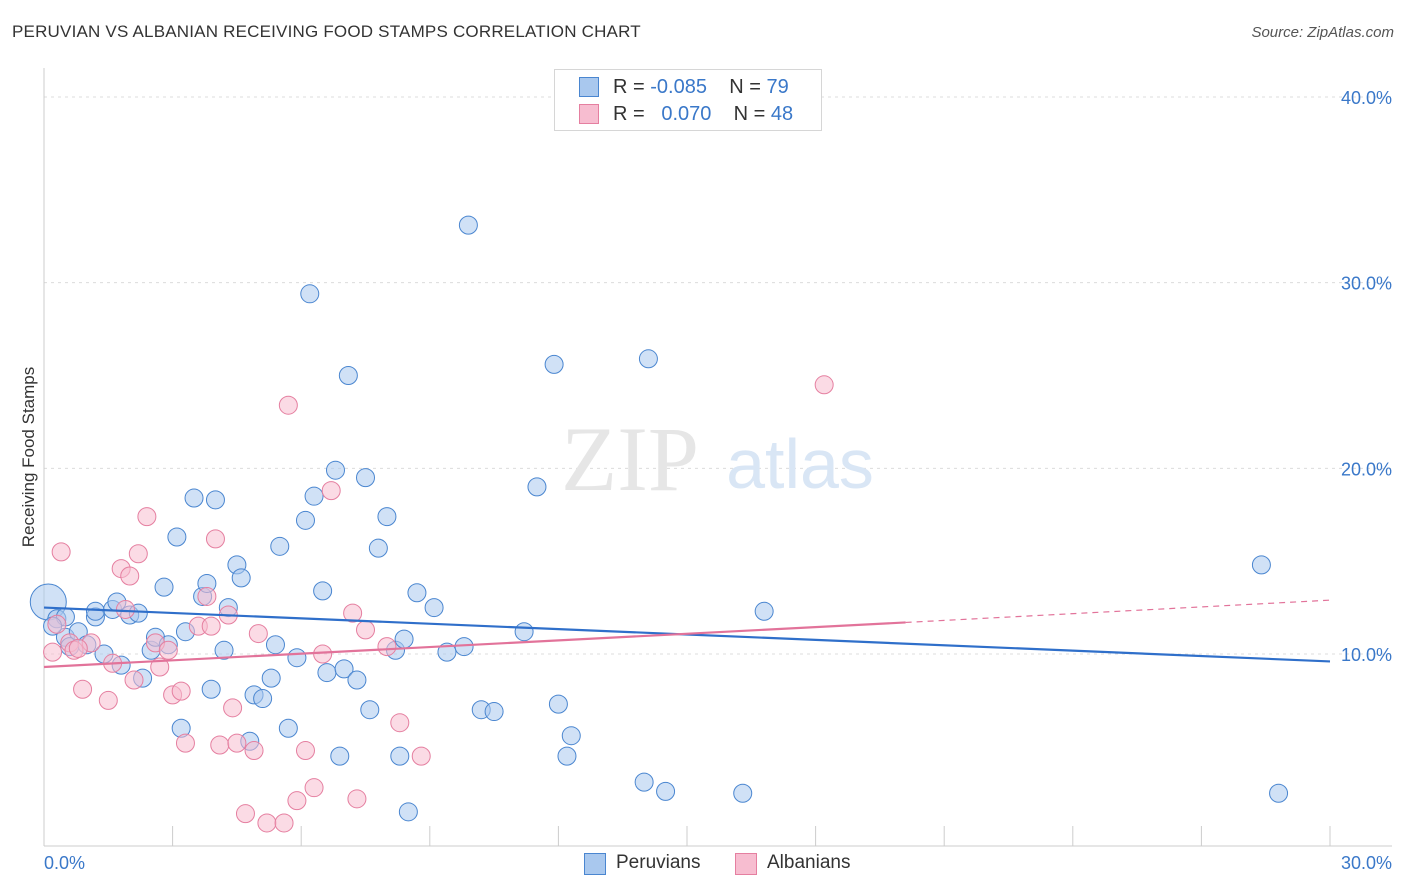 This screenshot has height=892, width=1406. What do you see at coordinates (749, 114) in the screenshot?
I see `legend-n-label: N =` at bounding box center [749, 114].